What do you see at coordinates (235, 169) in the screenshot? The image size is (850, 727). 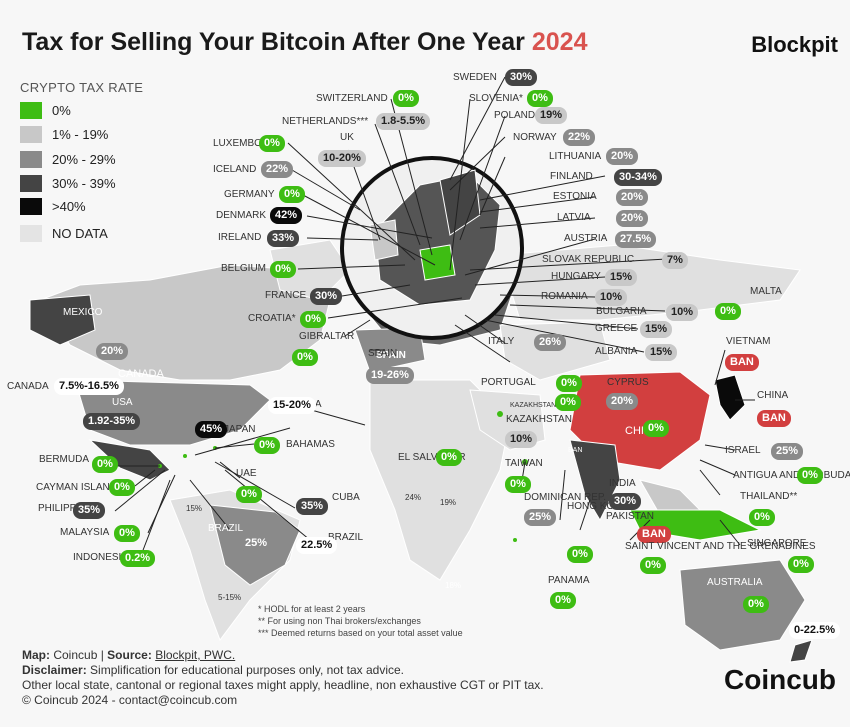 I see `country-name-iceland: ICELAND` at bounding box center [235, 169].